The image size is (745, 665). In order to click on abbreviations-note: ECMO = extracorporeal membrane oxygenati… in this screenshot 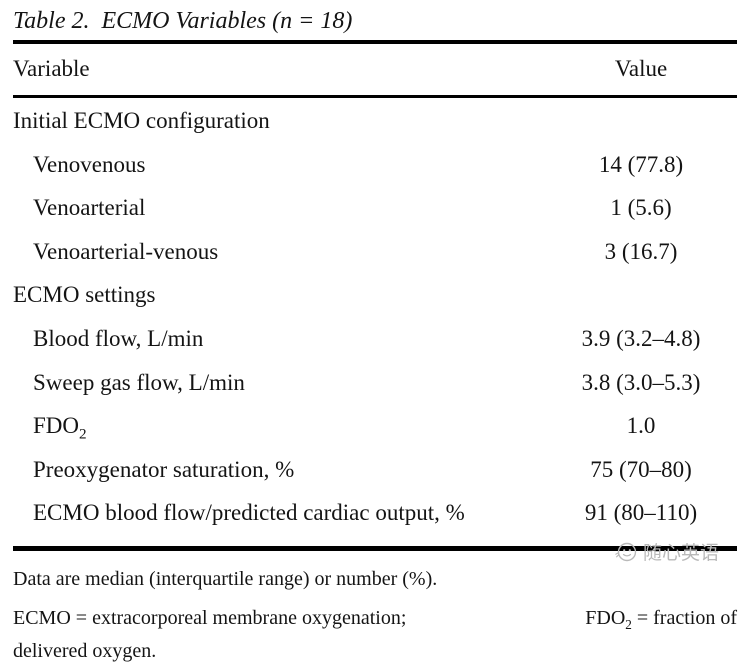, I will do `click(375, 635)`.